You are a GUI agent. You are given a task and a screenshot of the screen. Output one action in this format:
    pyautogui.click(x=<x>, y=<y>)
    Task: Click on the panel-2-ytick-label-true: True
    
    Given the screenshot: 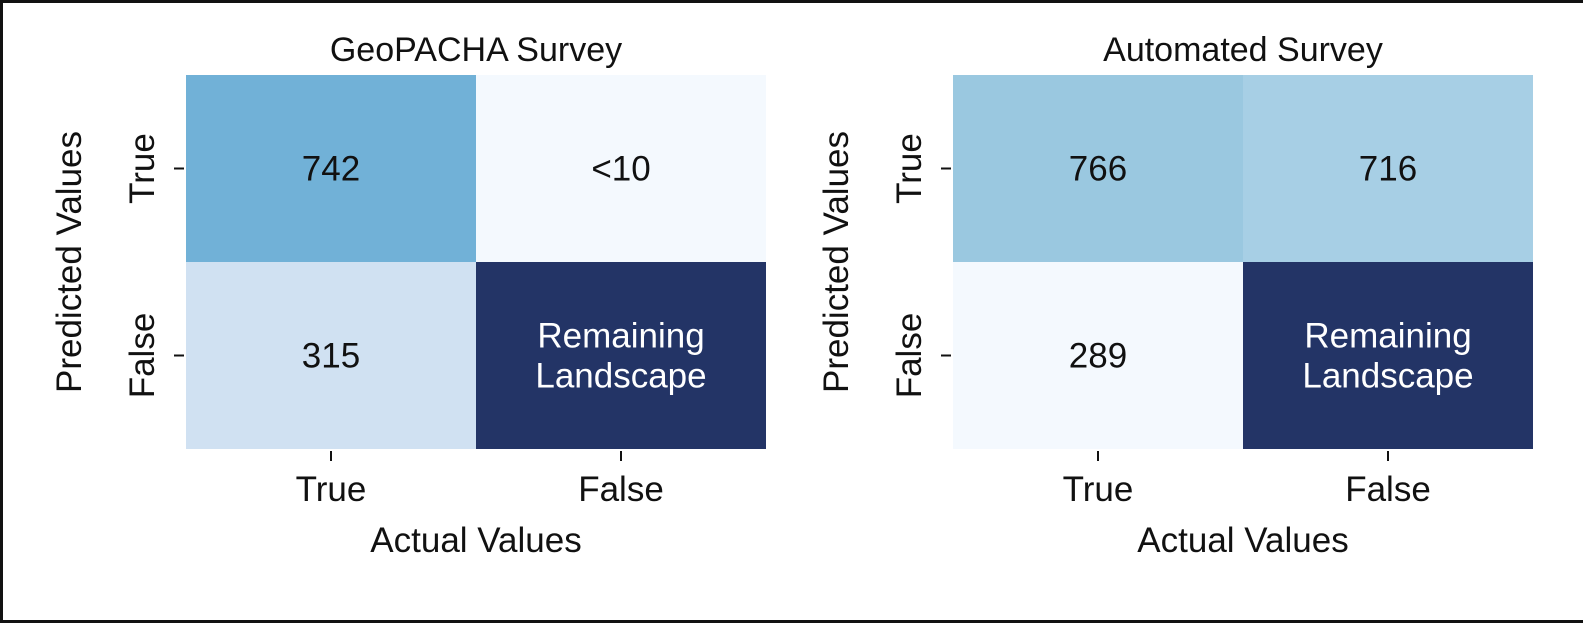 What is the action you would take?
    pyautogui.click(x=909, y=168)
    